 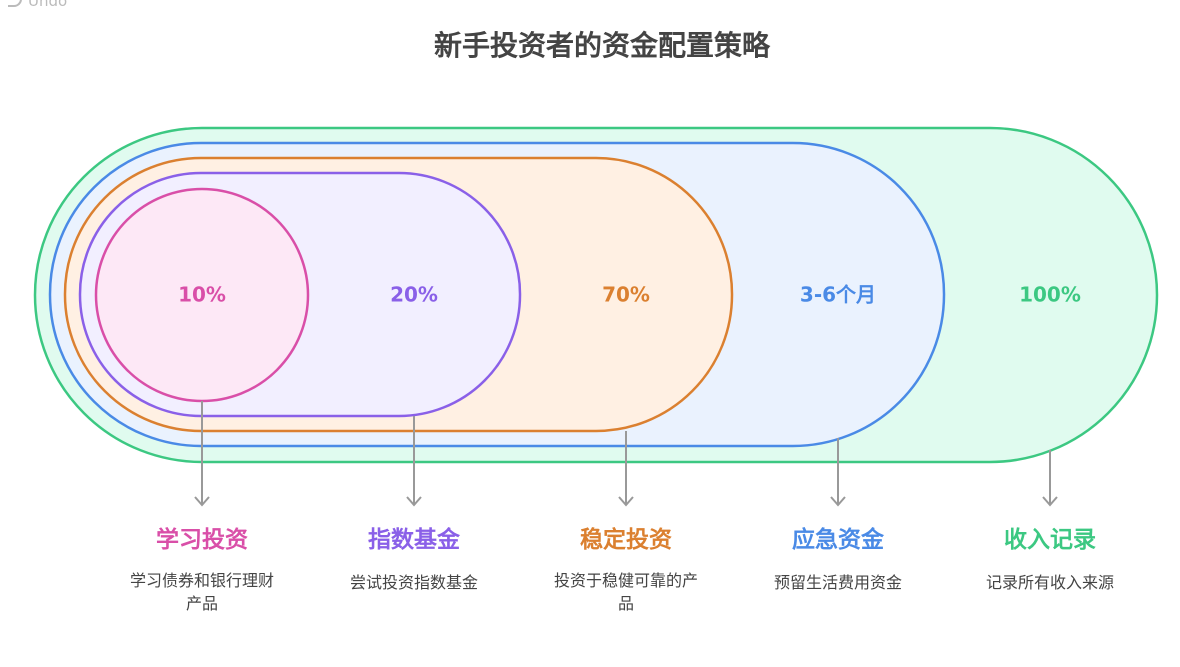 I want to click on arrow-emergency, so click(x=838, y=472).